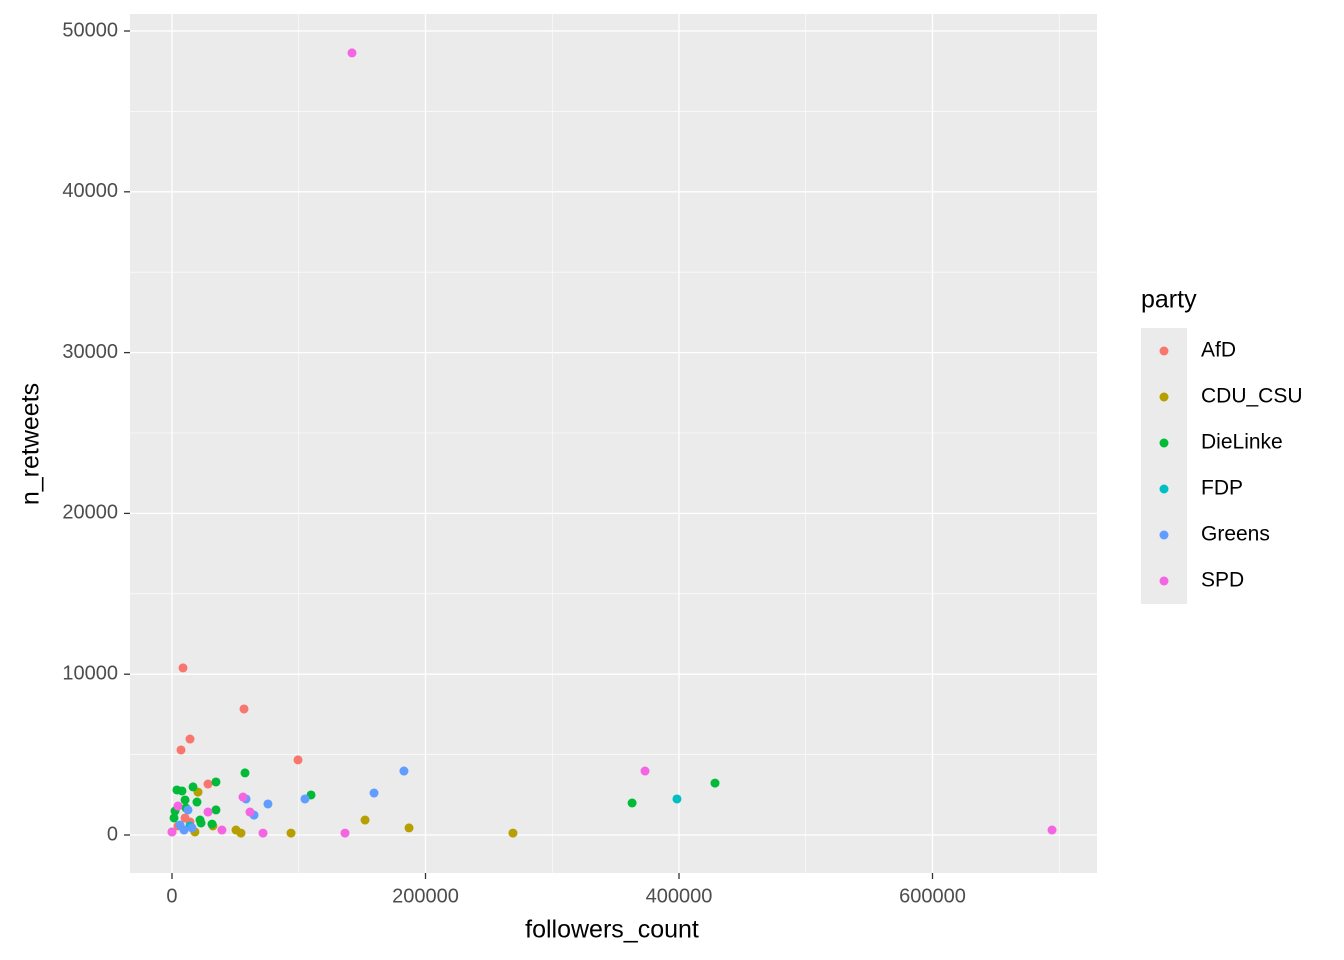 The image size is (1344, 960). What do you see at coordinates (1222, 580) in the screenshot?
I see `legend-label: SPD` at bounding box center [1222, 580].